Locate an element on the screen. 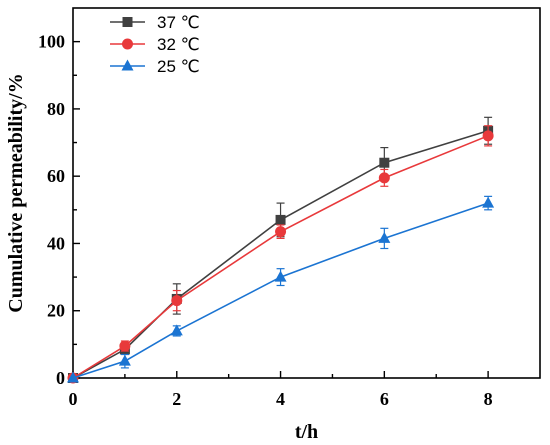  x-tick-label: 8 is located at coordinates (488, 399).